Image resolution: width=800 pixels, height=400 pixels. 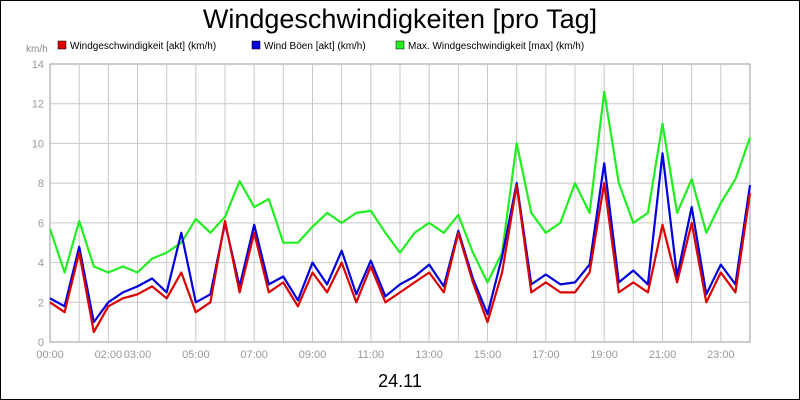 What do you see at coordinates (138, 355) in the screenshot?
I see `x-tick-label: 03:00` at bounding box center [138, 355].